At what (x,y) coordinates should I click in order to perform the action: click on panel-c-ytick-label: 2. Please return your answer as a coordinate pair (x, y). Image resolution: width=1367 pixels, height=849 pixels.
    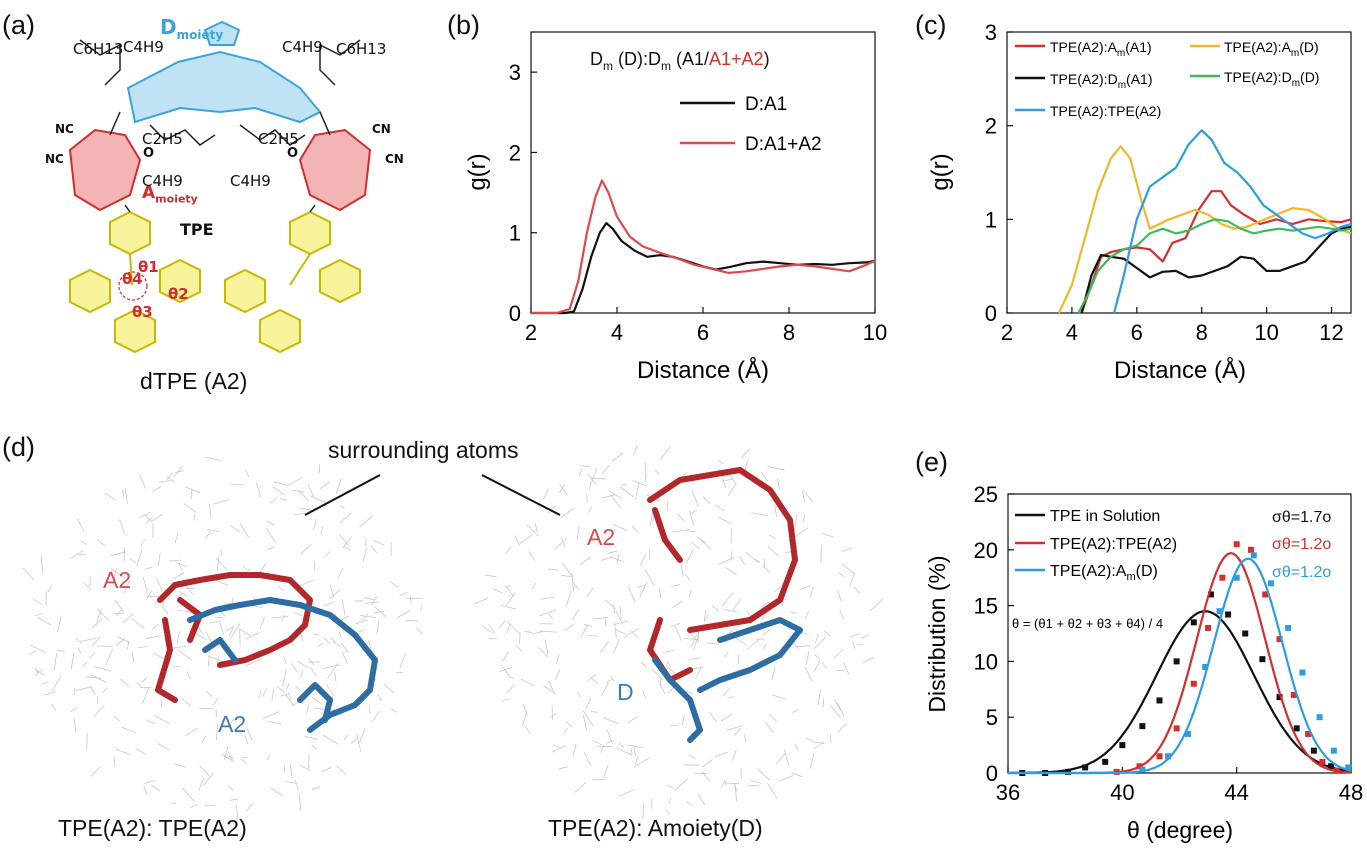
    Looking at the image, I should click on (991, 126).